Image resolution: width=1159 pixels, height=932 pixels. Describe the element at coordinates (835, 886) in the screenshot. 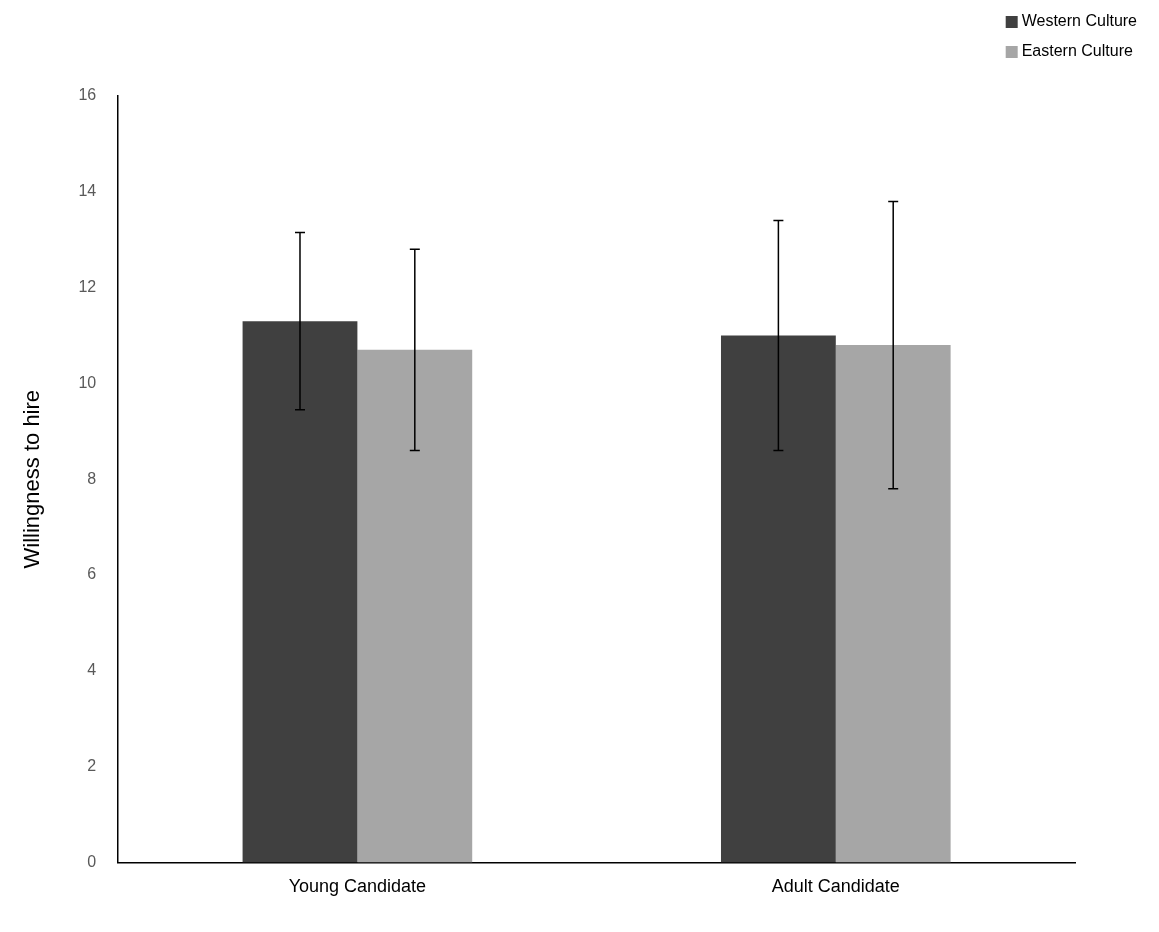

I see `x-tick-label: Adult Candidate` at that location.